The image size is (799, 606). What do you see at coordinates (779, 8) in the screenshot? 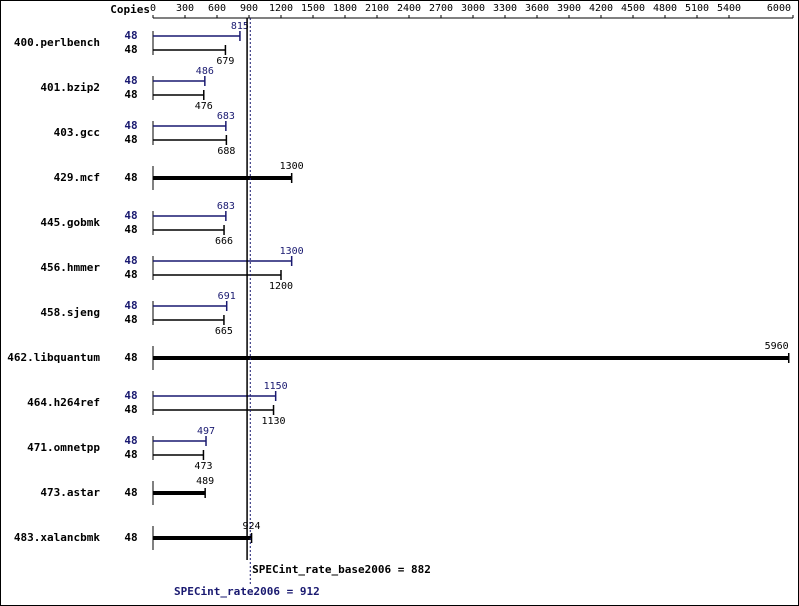
I see `x-tick-label: 6000` at bounding box center [779, 8].